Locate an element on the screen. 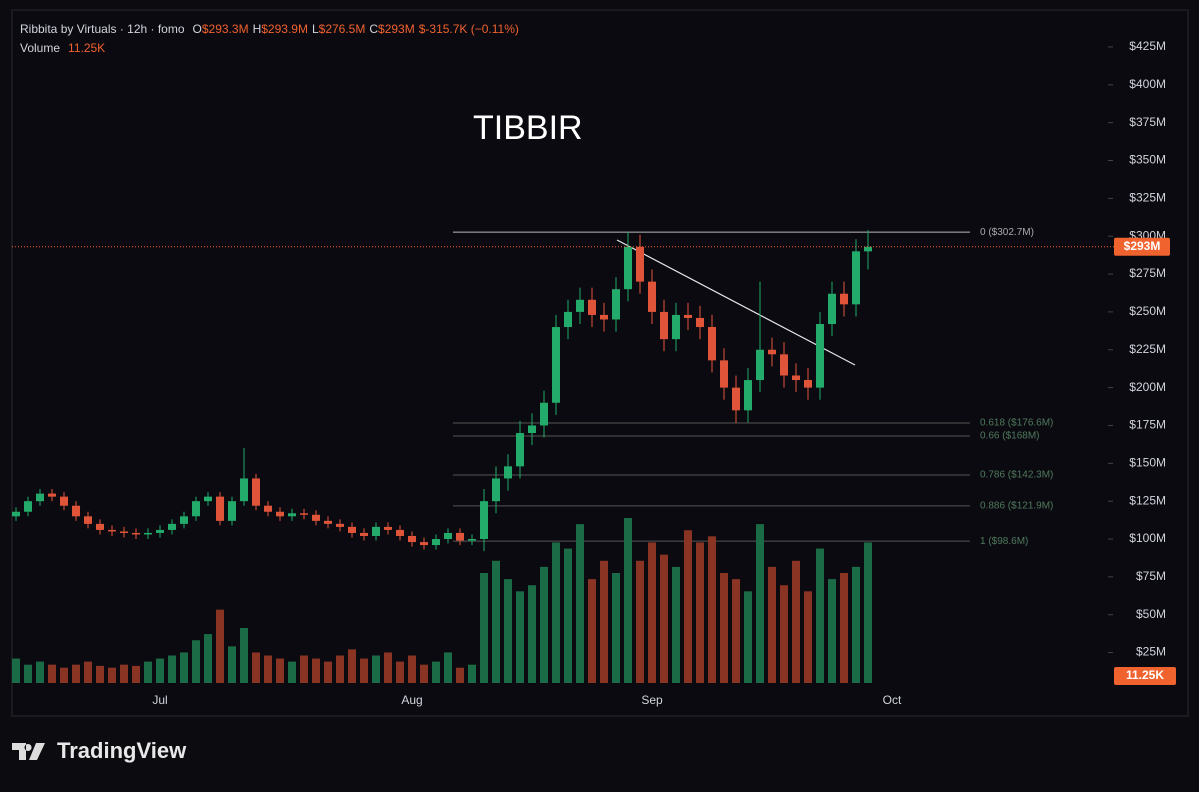  y-tick-label: $250M is located at coordinates (1147, 311).